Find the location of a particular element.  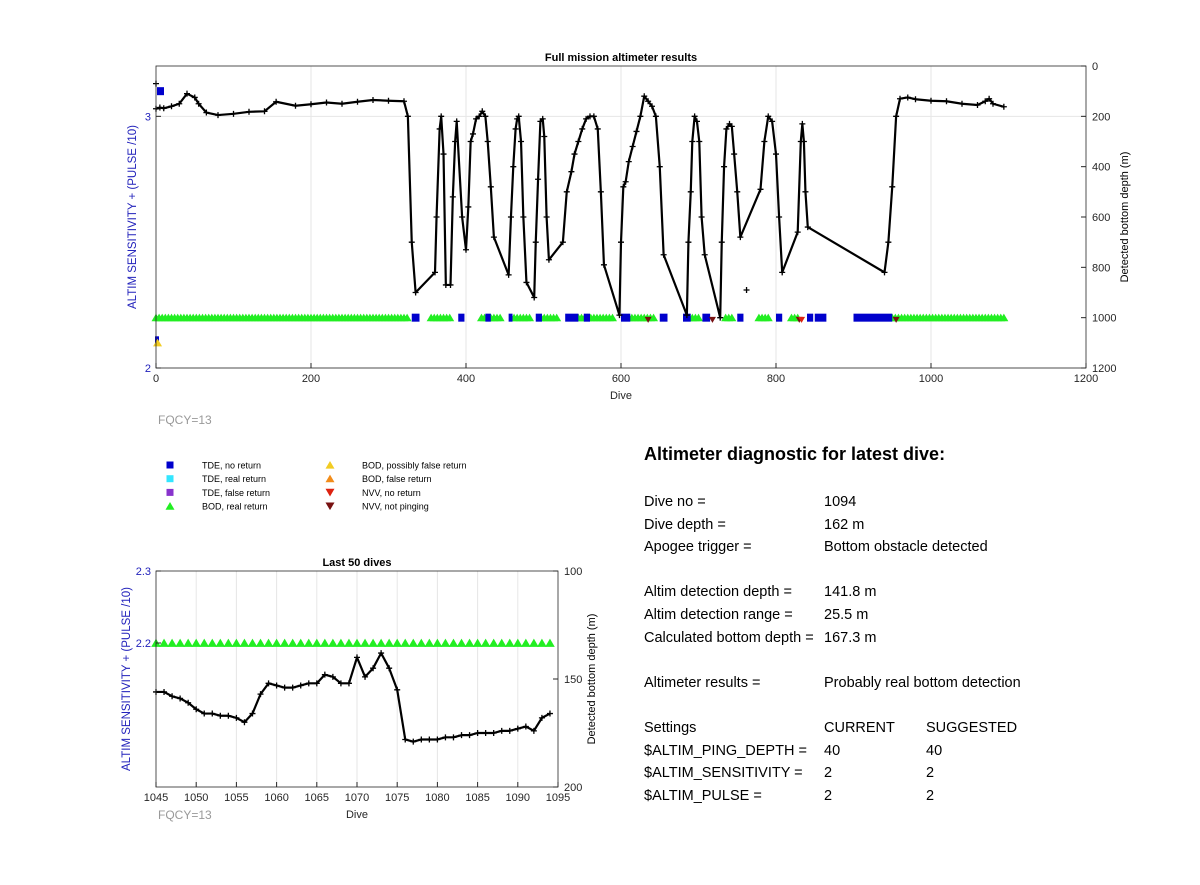

x-tick-label: 1085 is located at coordinates (477, 798).